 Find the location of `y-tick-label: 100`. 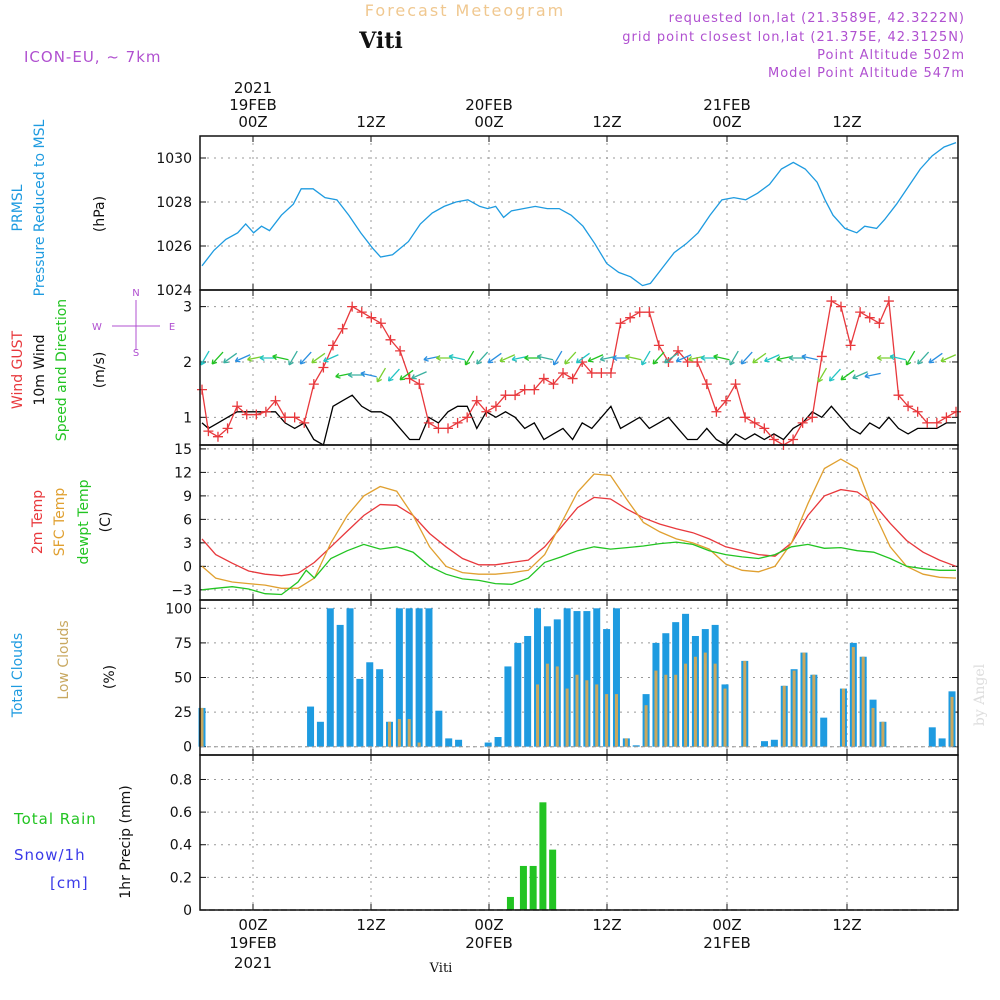

y-tick-label: 100 is located at coordinates (178, 609).